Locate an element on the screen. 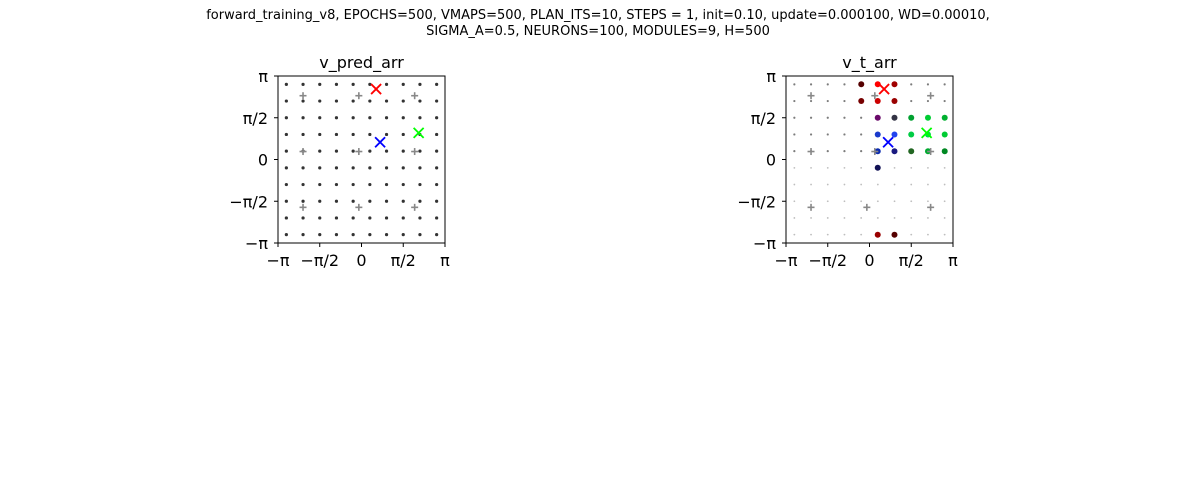  x-tick-label: π is located at coordinates (953, 260).